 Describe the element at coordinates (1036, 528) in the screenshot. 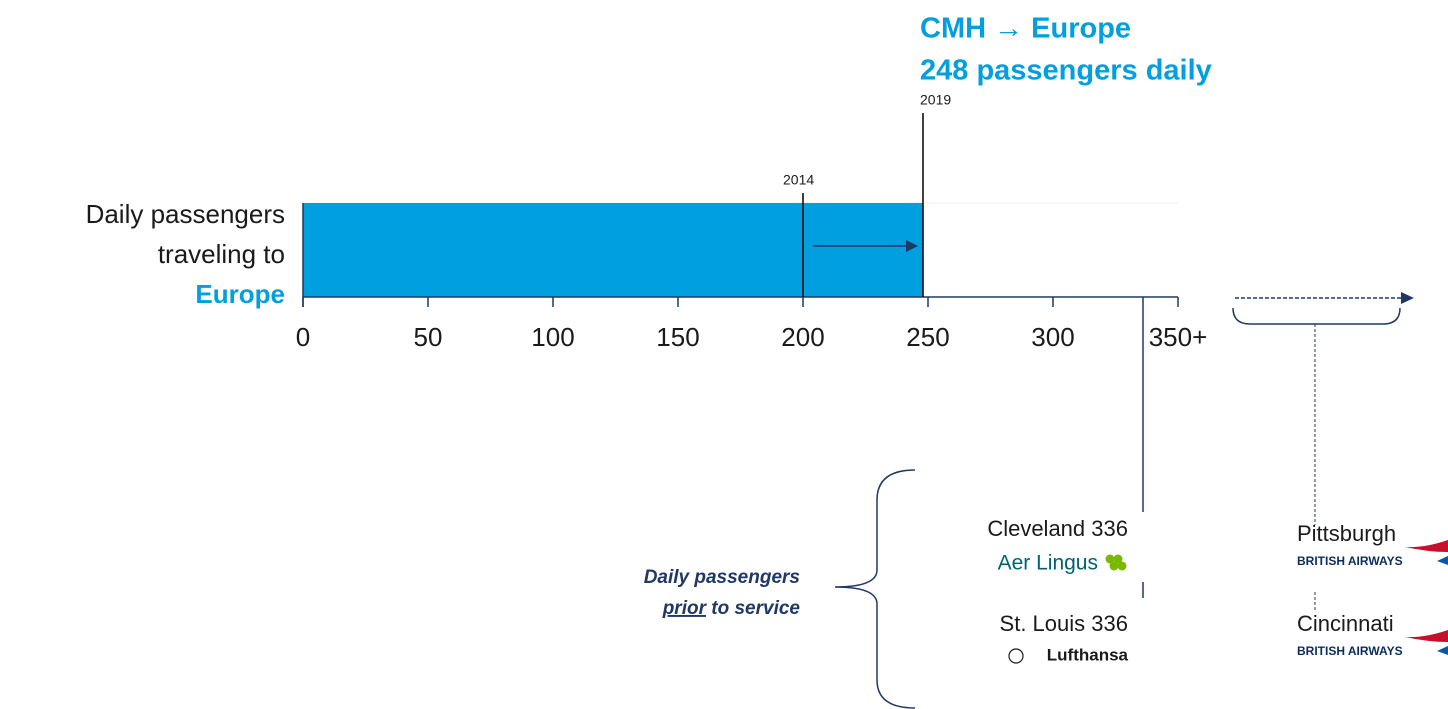

I see `city-name: Cleveland` at that location.